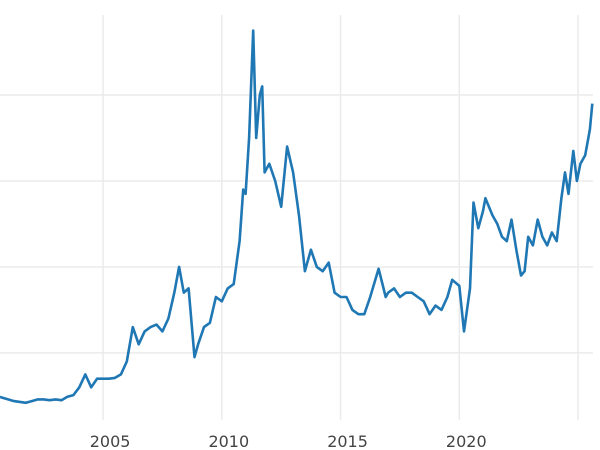  Describe the element at coordinates (110, 441) in the screenshot. I see `x-tick-label: 2005` at that location.